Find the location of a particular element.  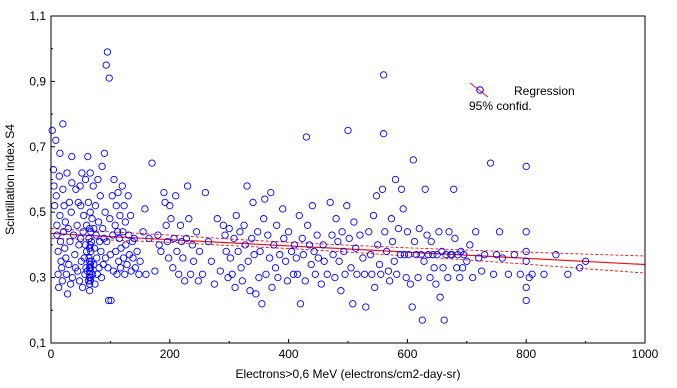

regression-line-group is located at coordinates (348, 249).